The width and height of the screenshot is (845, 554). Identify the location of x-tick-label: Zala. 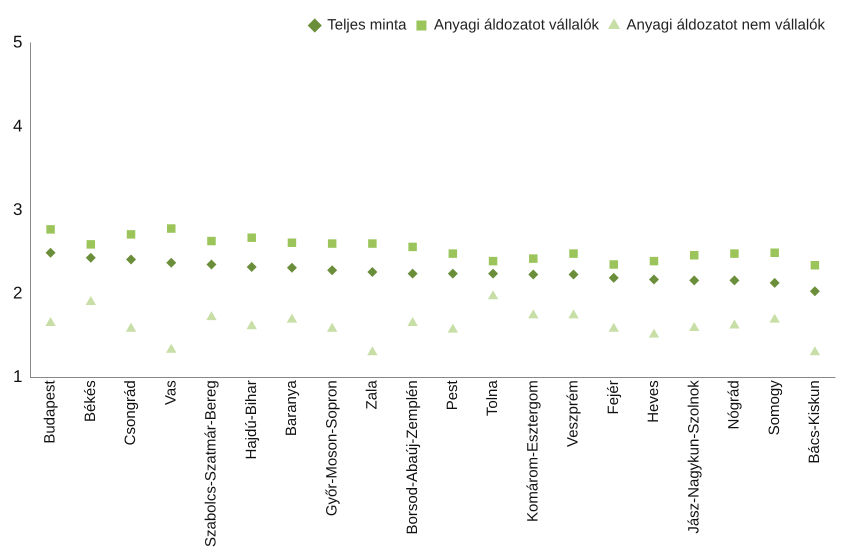
(372, 395).